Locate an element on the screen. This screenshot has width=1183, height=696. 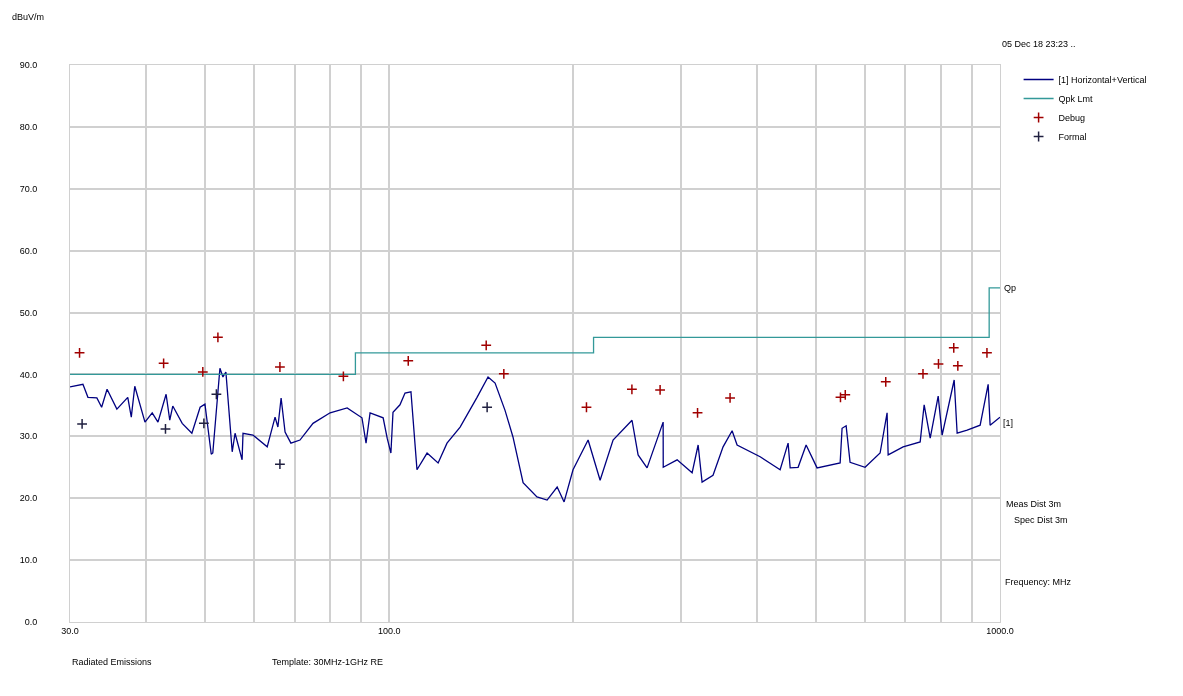
annotation: Qp is located at coordinates (1010, 288).